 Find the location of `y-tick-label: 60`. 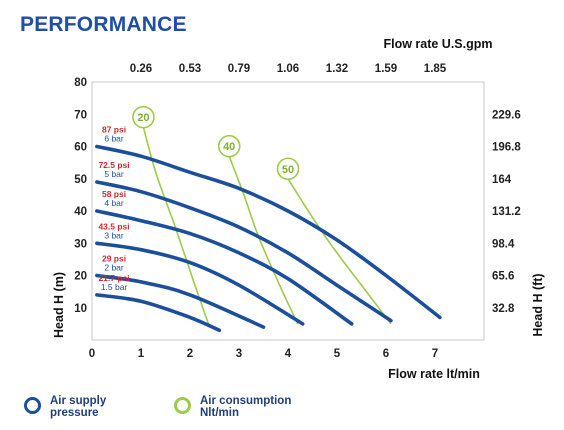

y-tick-label: 60 is located at coordinates (80, 148).